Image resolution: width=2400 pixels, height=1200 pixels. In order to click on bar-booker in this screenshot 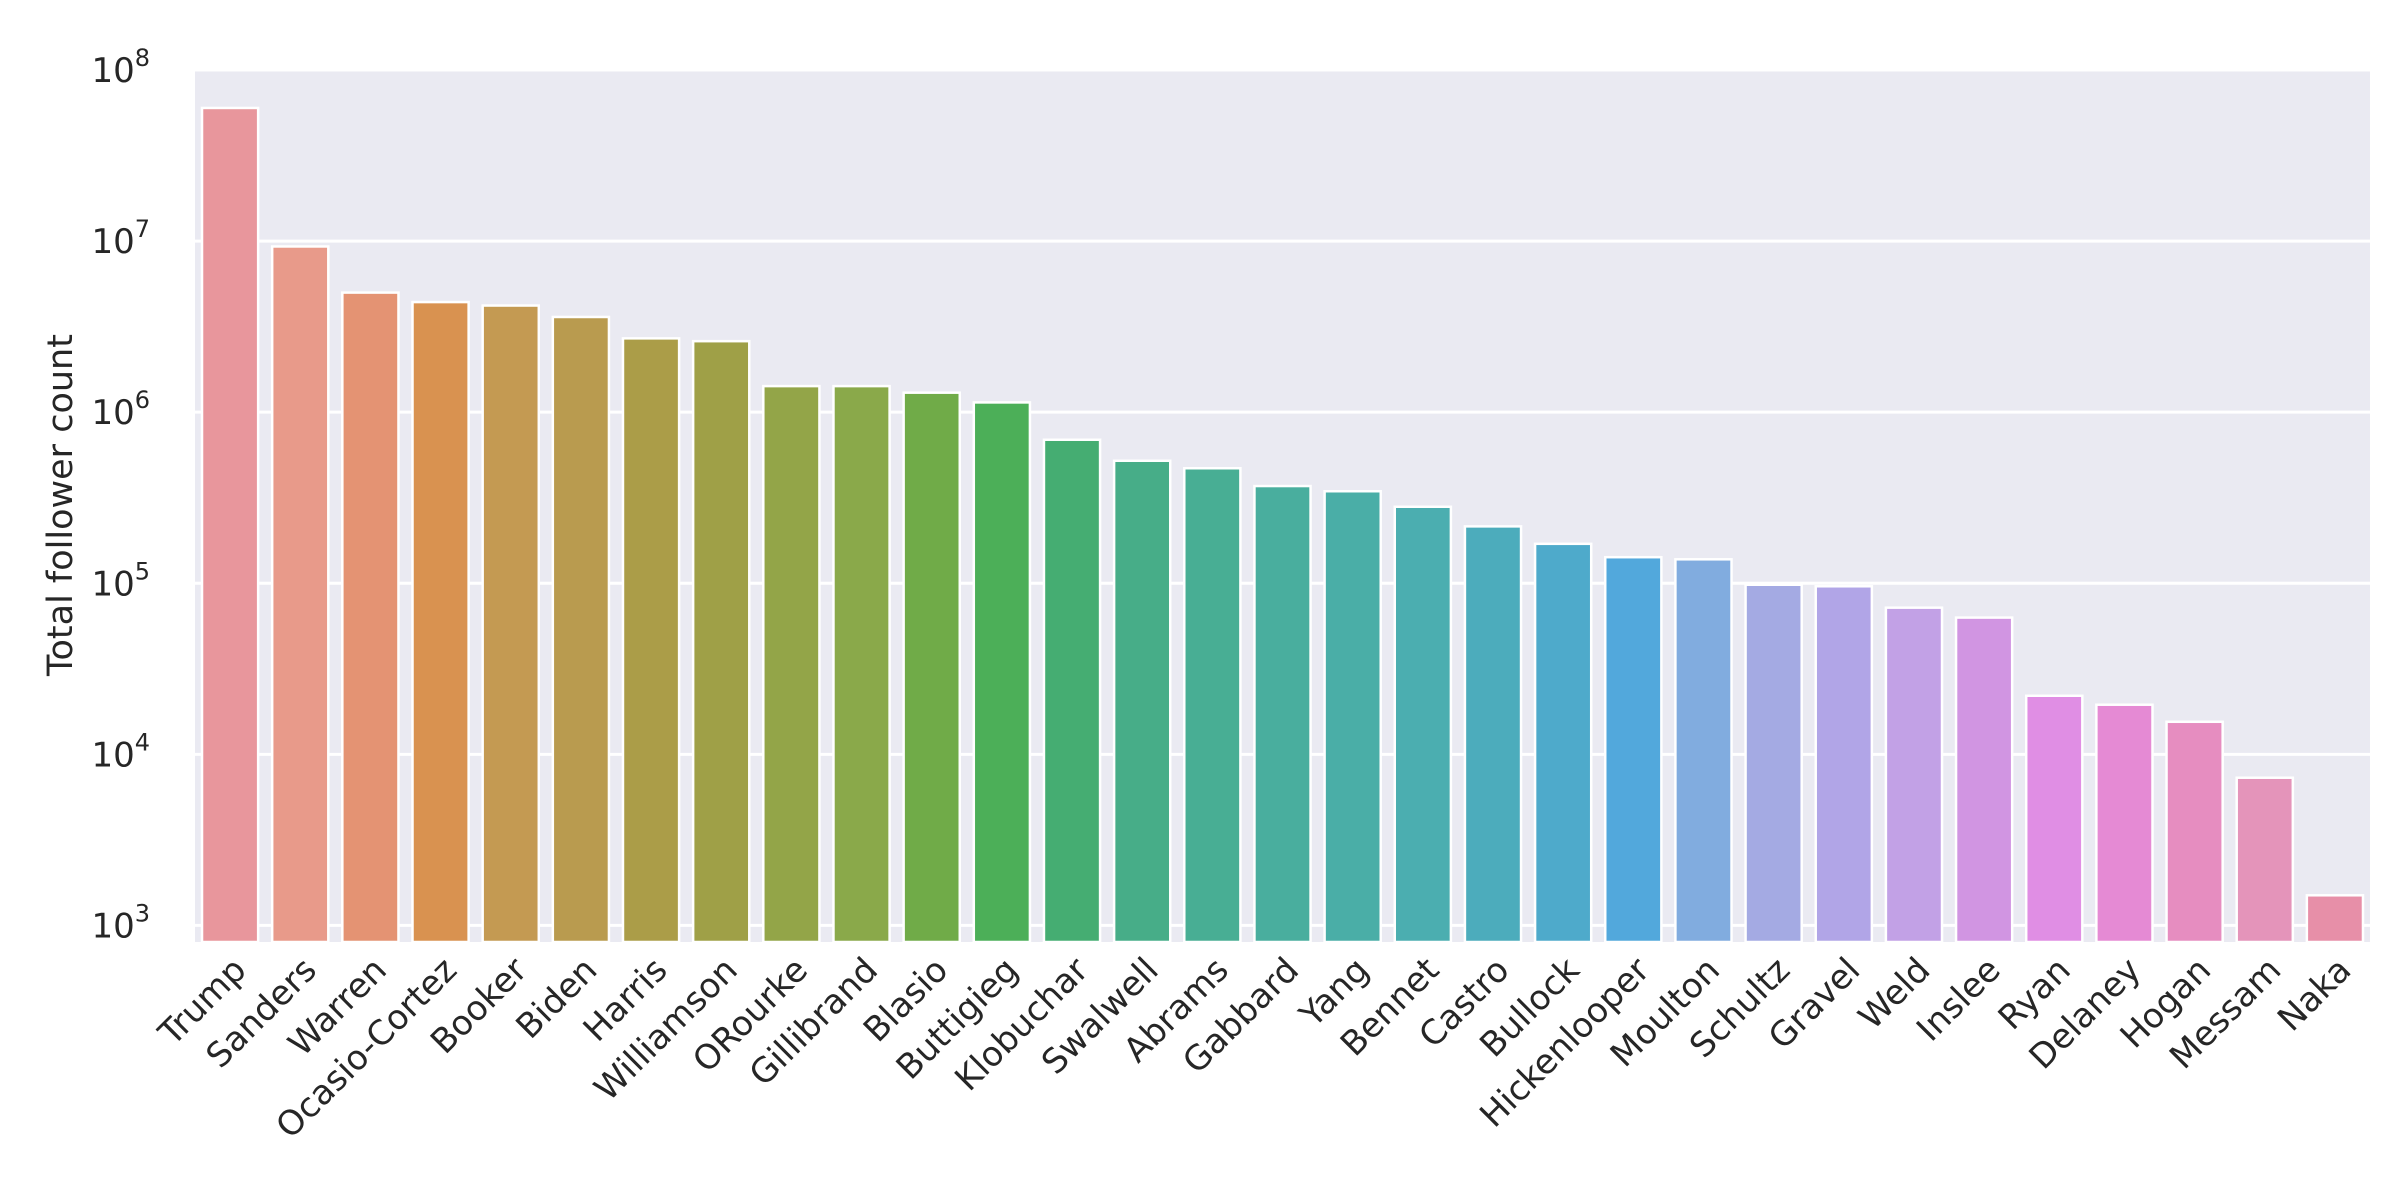, I will do `click(511, 624)`.